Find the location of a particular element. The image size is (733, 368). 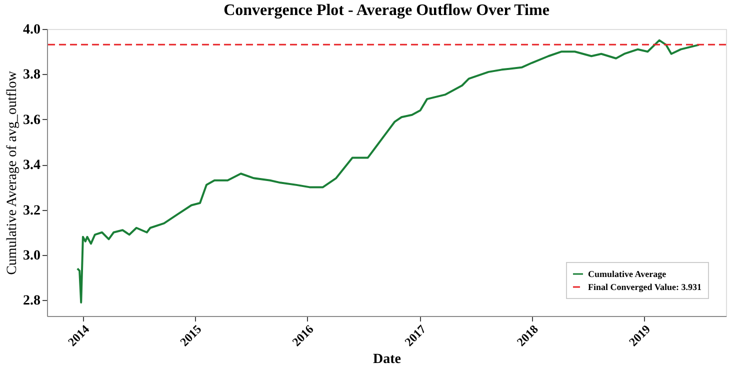

legend-label: Cumulative Average is located at coordinates (627, 274).